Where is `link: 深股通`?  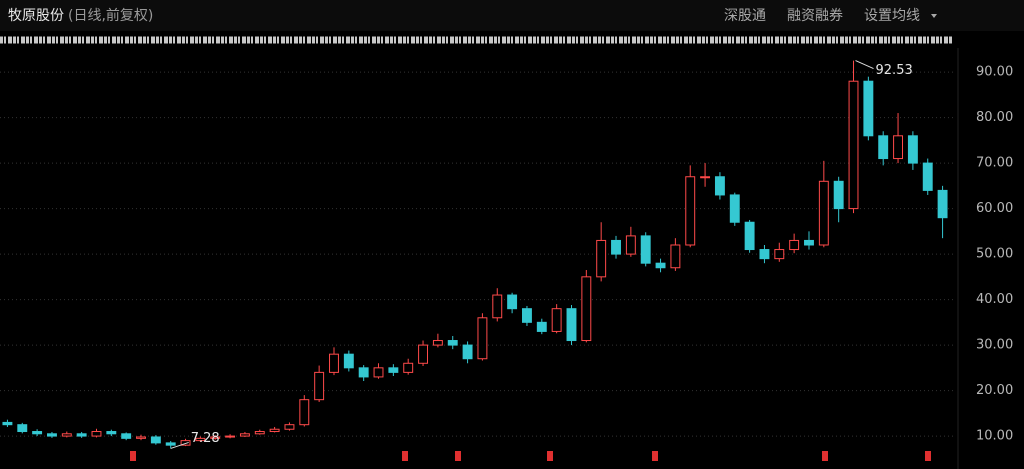
link: 深股通 is located at coordinates (745, 16).